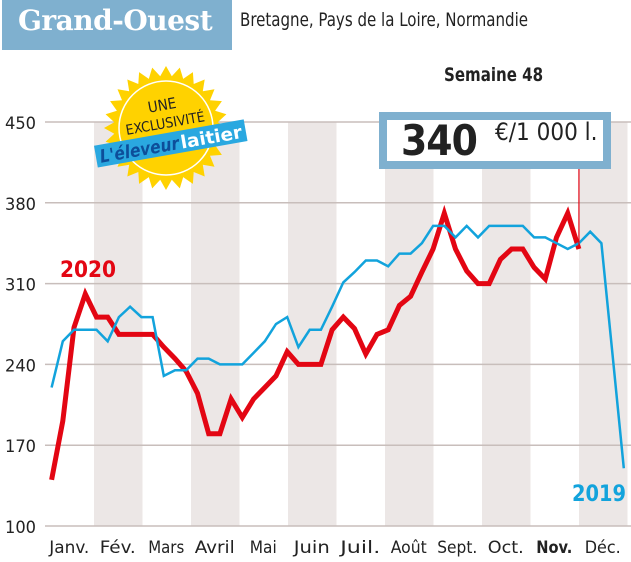 Image resolution: width=631 pixels, height=562 pixels. Describe the element at coordinates (20, 286) in the screenshot. I see `y-tick-label: 310` at that location.